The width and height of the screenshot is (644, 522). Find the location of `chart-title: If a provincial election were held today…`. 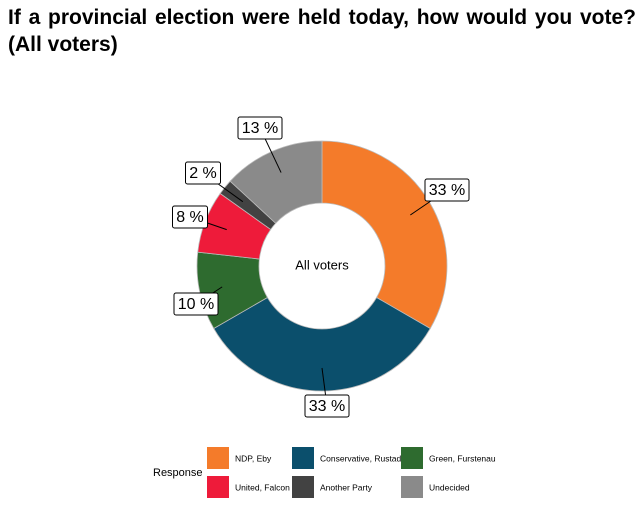

chart-title: If a provincial election were held today… is located at coordinates (322, 31).